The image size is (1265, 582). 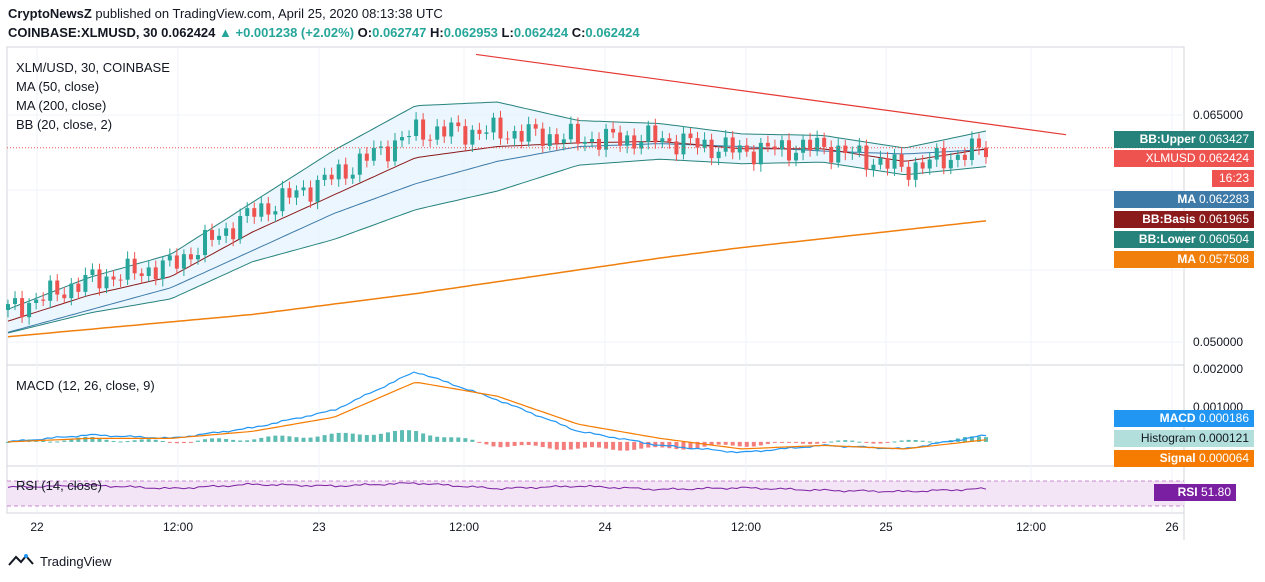 What do you see at coordinates (93, 67) in the screenshot?
I see `legend-main-title: XLM/USD, 30, COINBASE` at bounding box center [93, 67].